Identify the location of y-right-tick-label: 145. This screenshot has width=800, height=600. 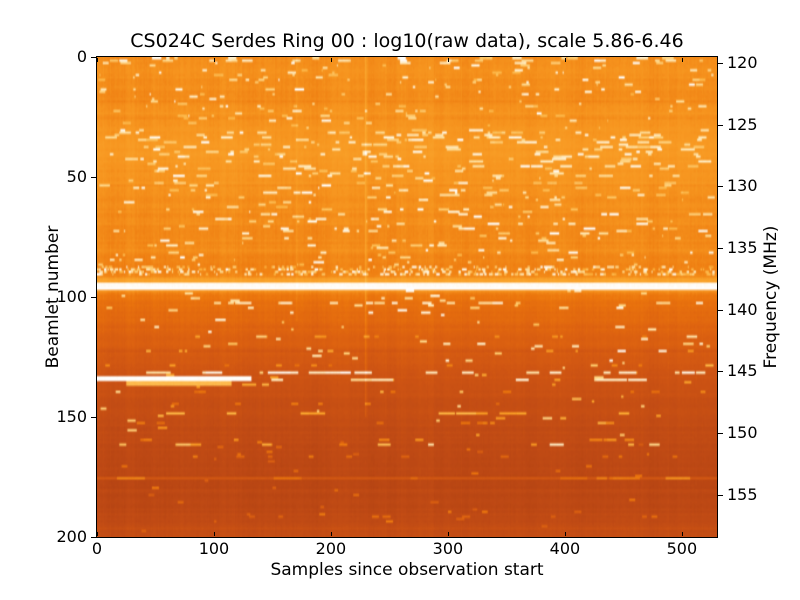
(742, 371).